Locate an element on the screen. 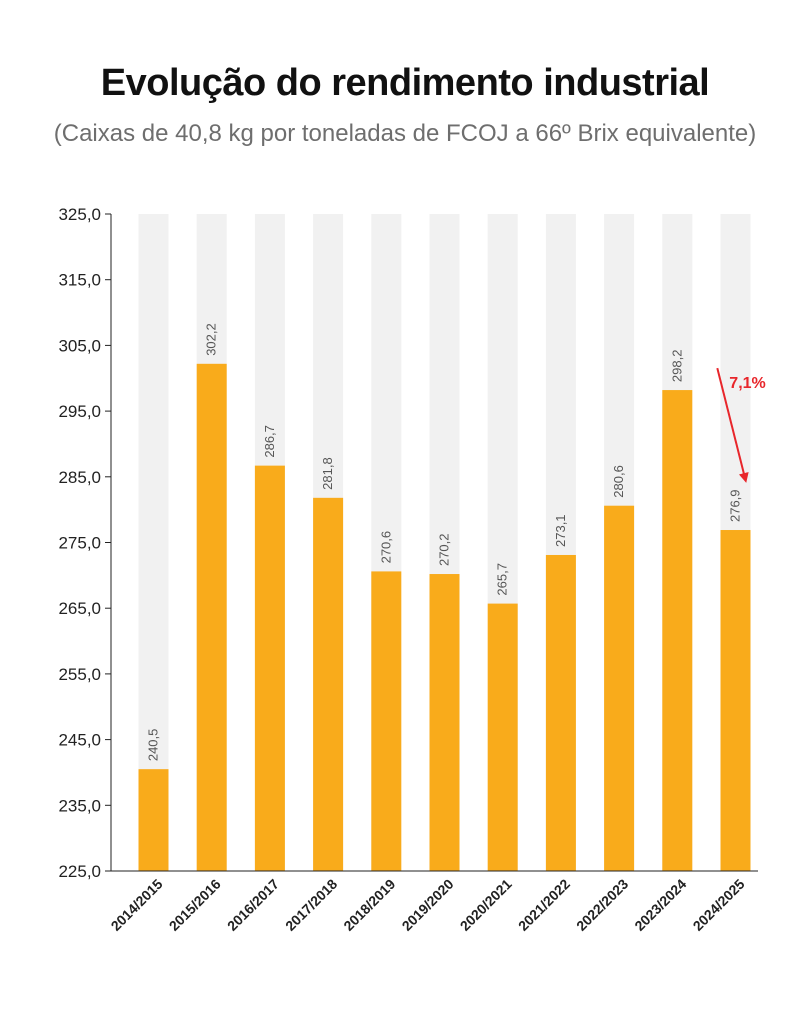 The image size is (810, 1013). x-tick-label: 2018/2019 is located at coordinates (369, 905).